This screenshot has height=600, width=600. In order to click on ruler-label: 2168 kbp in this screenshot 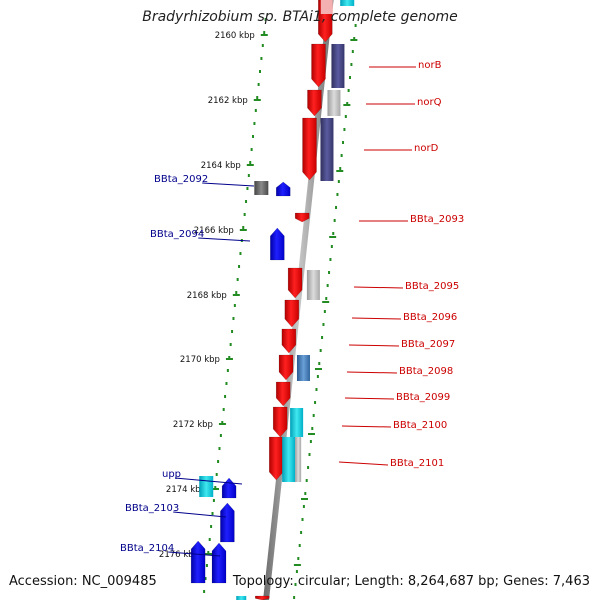, I will do `click(207, 296)`.